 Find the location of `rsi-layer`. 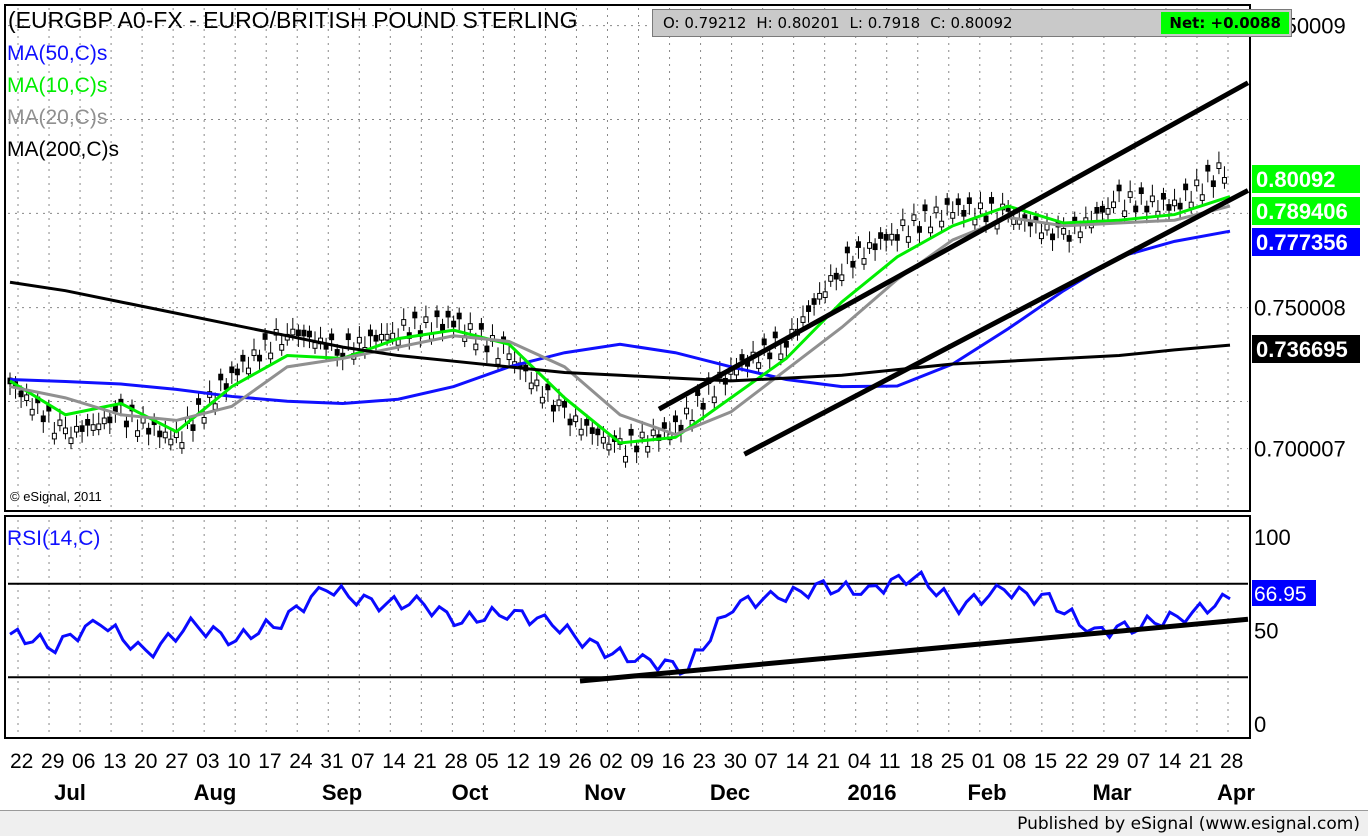

rsi-layer is located at coordinates (628, 626).